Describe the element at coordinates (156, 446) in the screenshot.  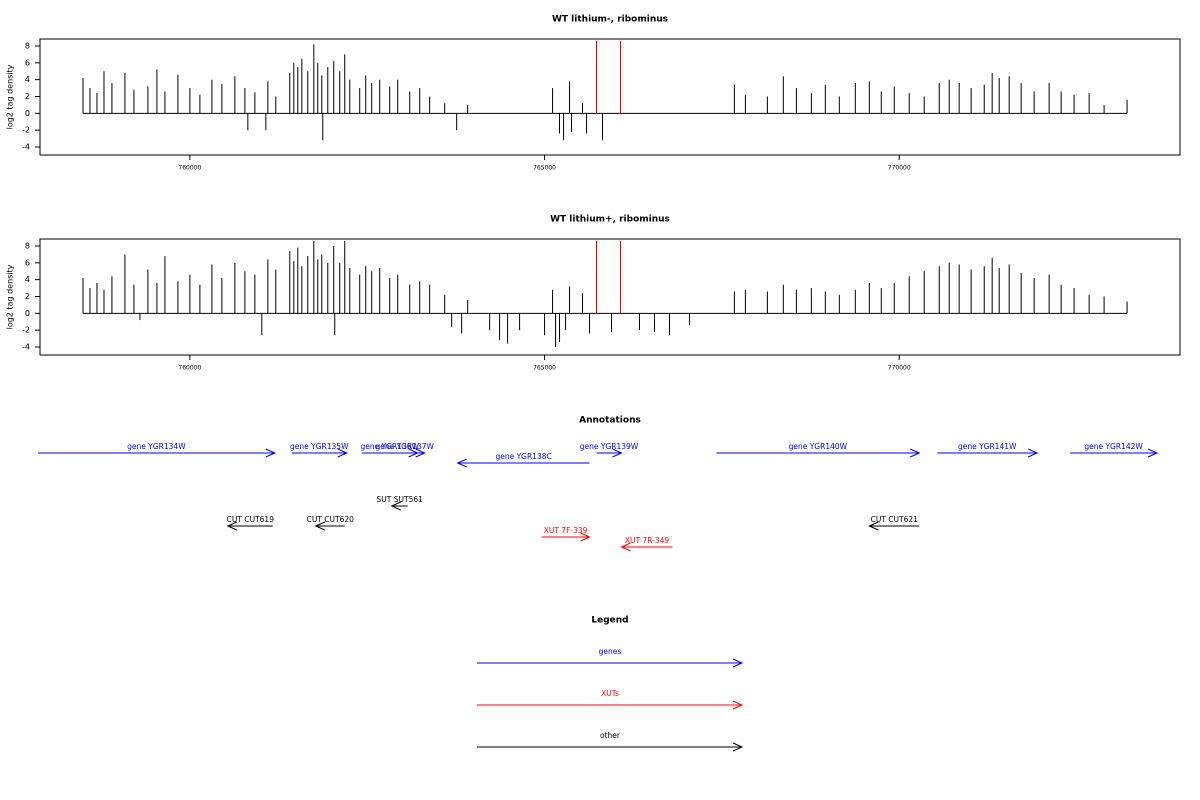
I see `annotation-label: gene YGR134W` at that location.